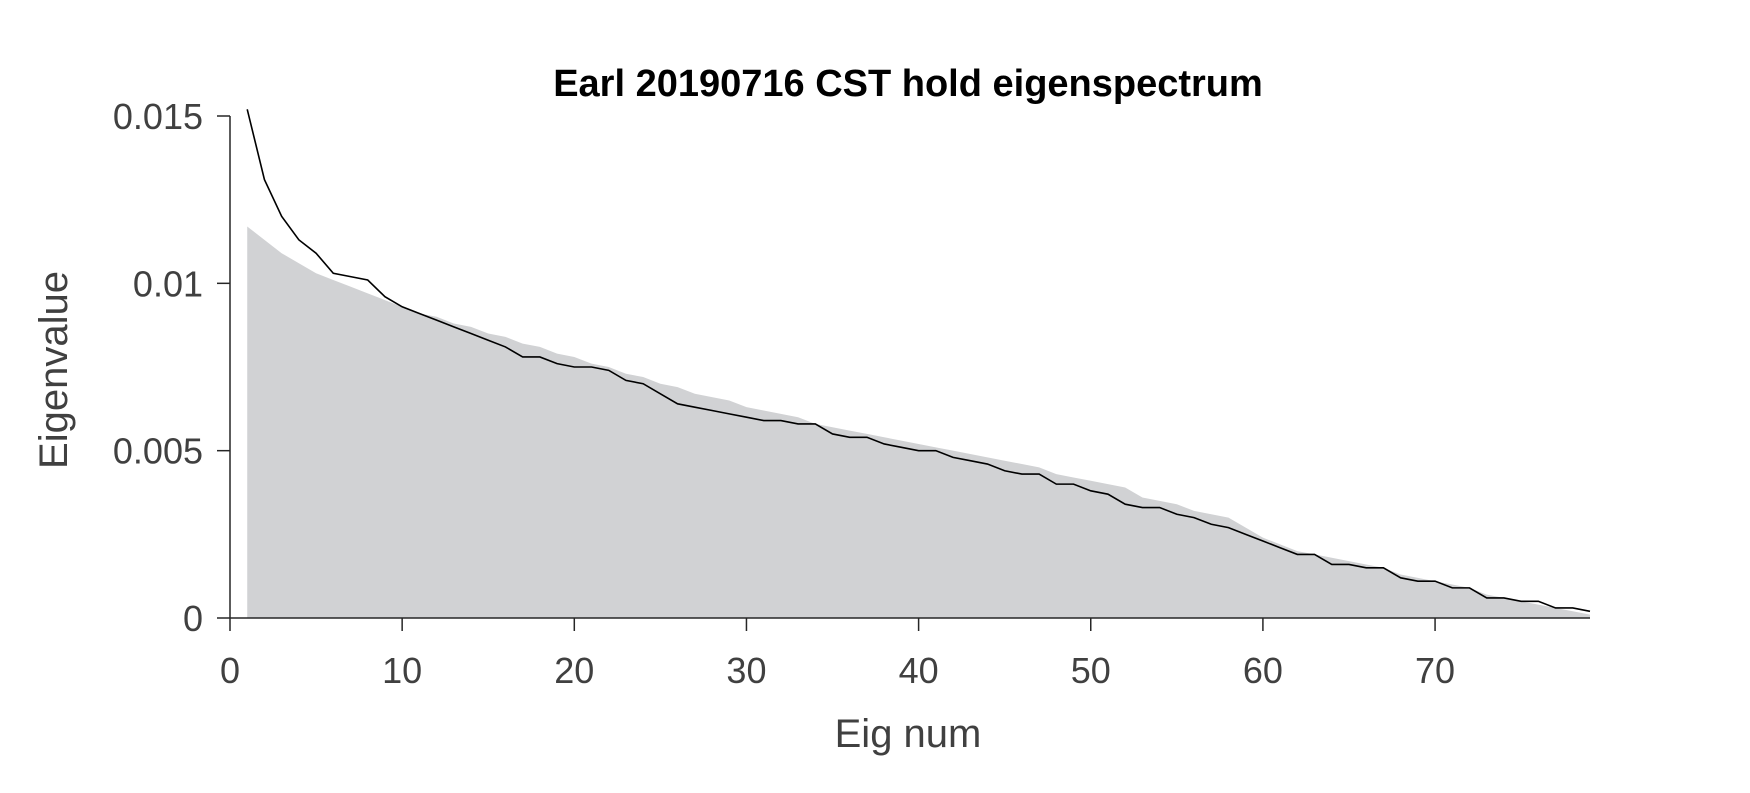 Image resolution: width=1750 pixels, height=793 pixels. I want to click on x-tick-label: 70, so click(1435, 670).